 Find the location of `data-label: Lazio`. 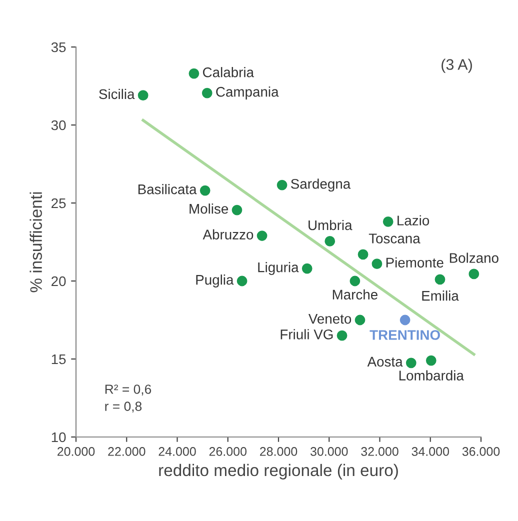

data-label: Lazio is located at coordinates (414, 220).